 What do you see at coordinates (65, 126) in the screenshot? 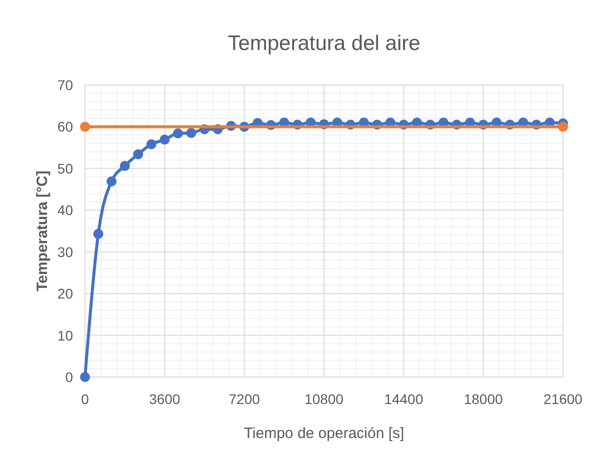
I see `y-tick-label: 60` at bounding box center [65, 126].